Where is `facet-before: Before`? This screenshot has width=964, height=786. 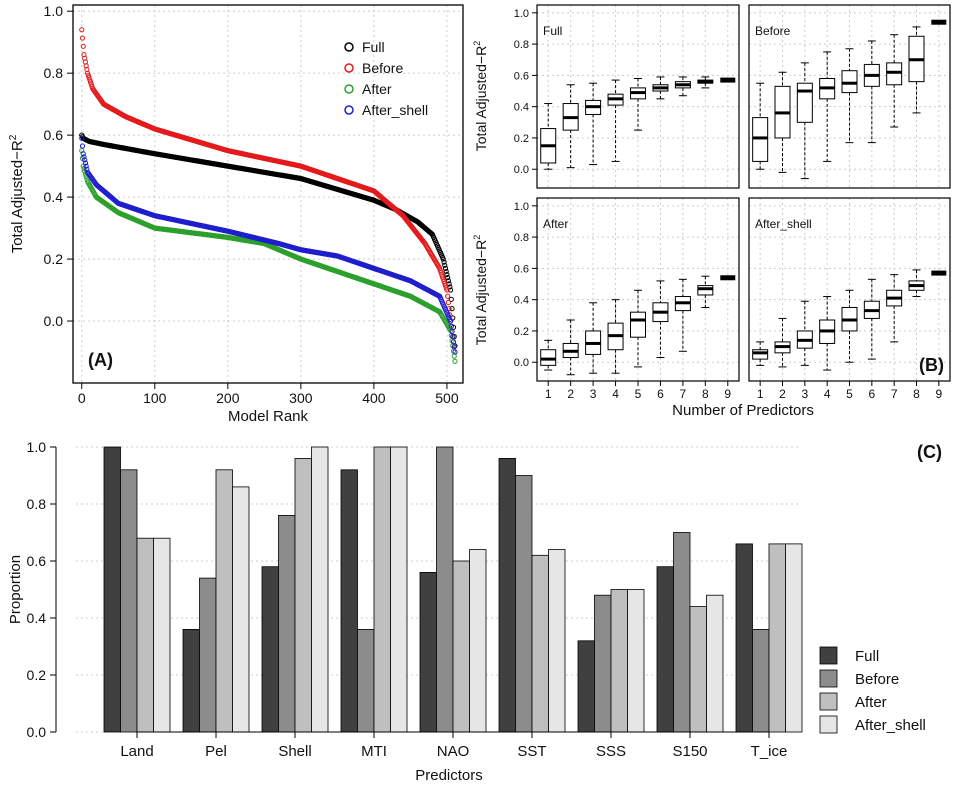 facet-before: Before is located at coordinates (849, 96).